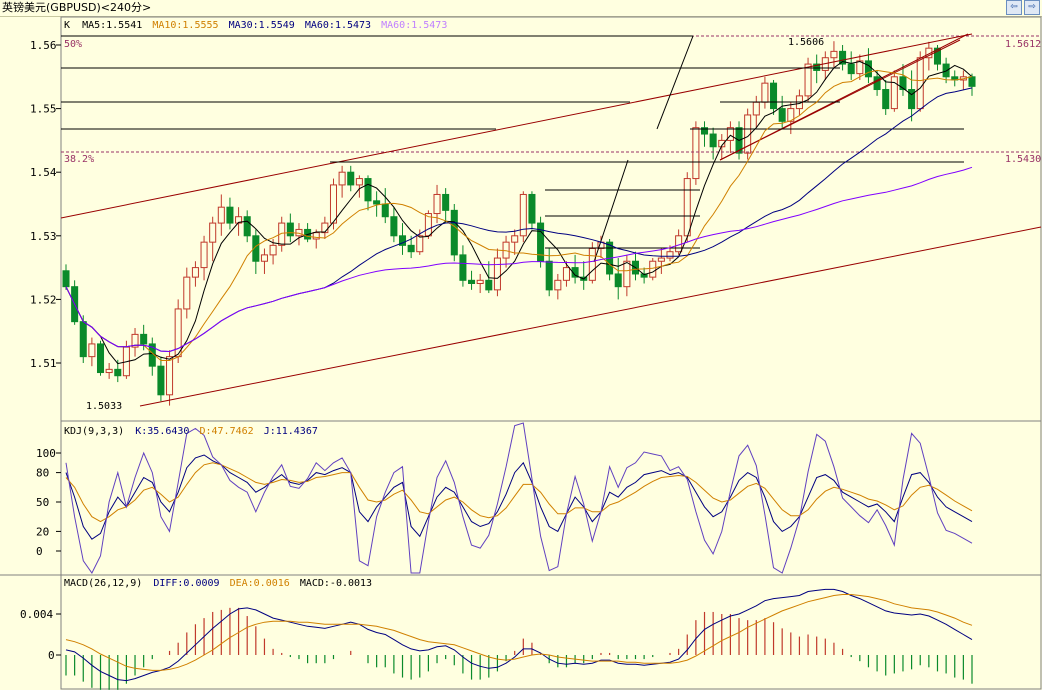 The height and width of the screenshot is (690, 1042). What do you see at coordinates (94, 431) in the screenshot?
I see `kdj-legend-name: KDJ(9,3,3)` at bounding box center [94, 431].